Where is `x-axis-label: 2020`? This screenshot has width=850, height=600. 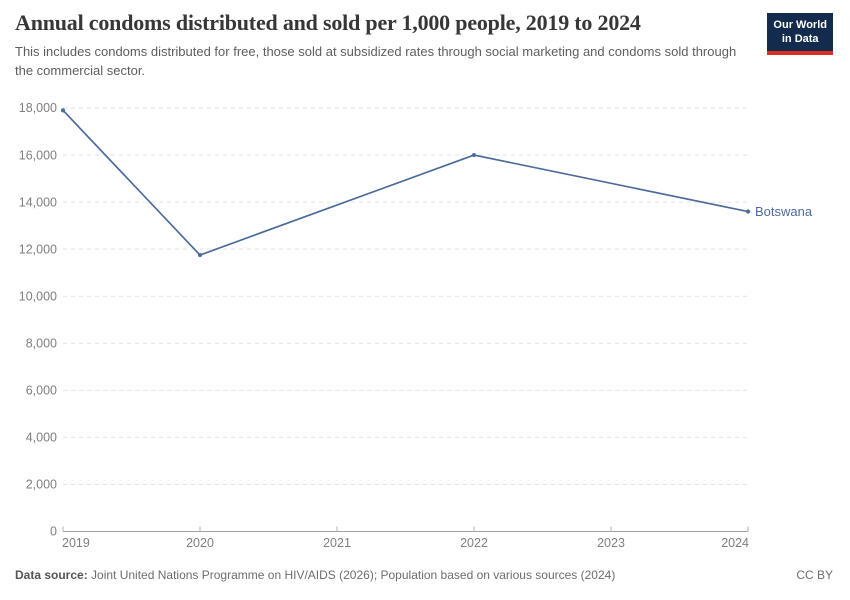
x-axis-label: 2020 is located at coordinates (200, 543).